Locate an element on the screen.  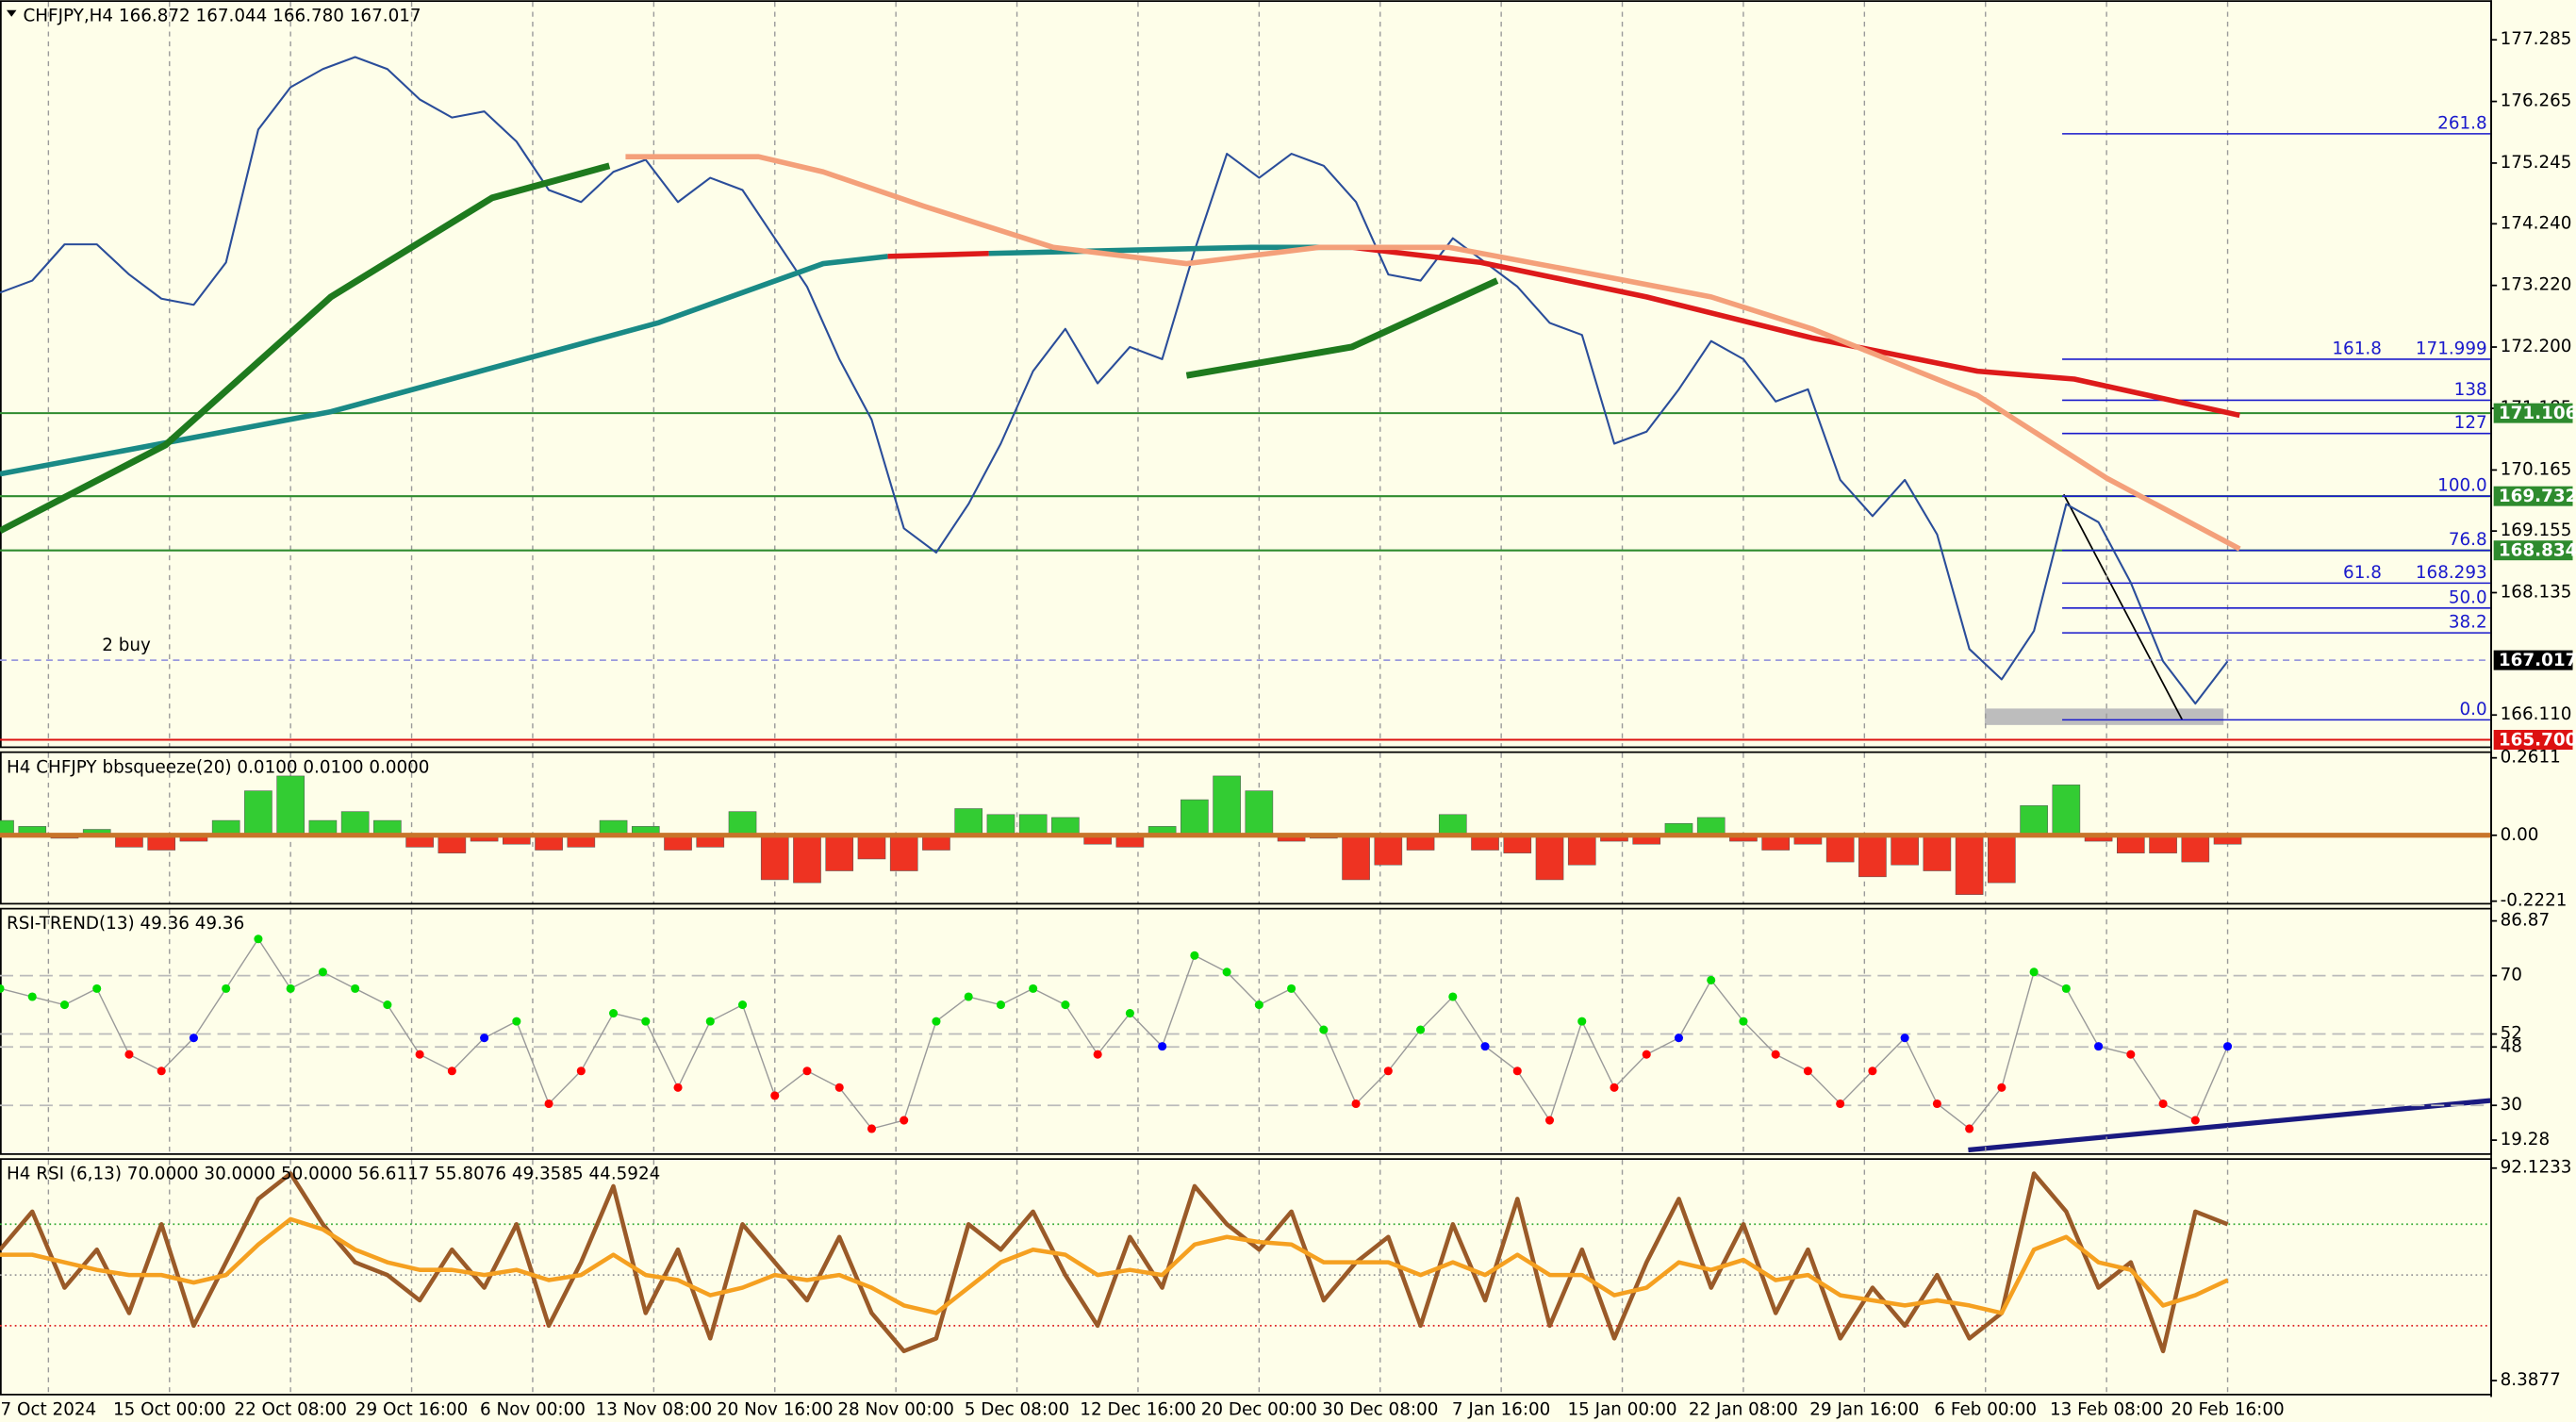
x-tick-label: 7 Oct 2024 is located at coordinates (49, 1410).